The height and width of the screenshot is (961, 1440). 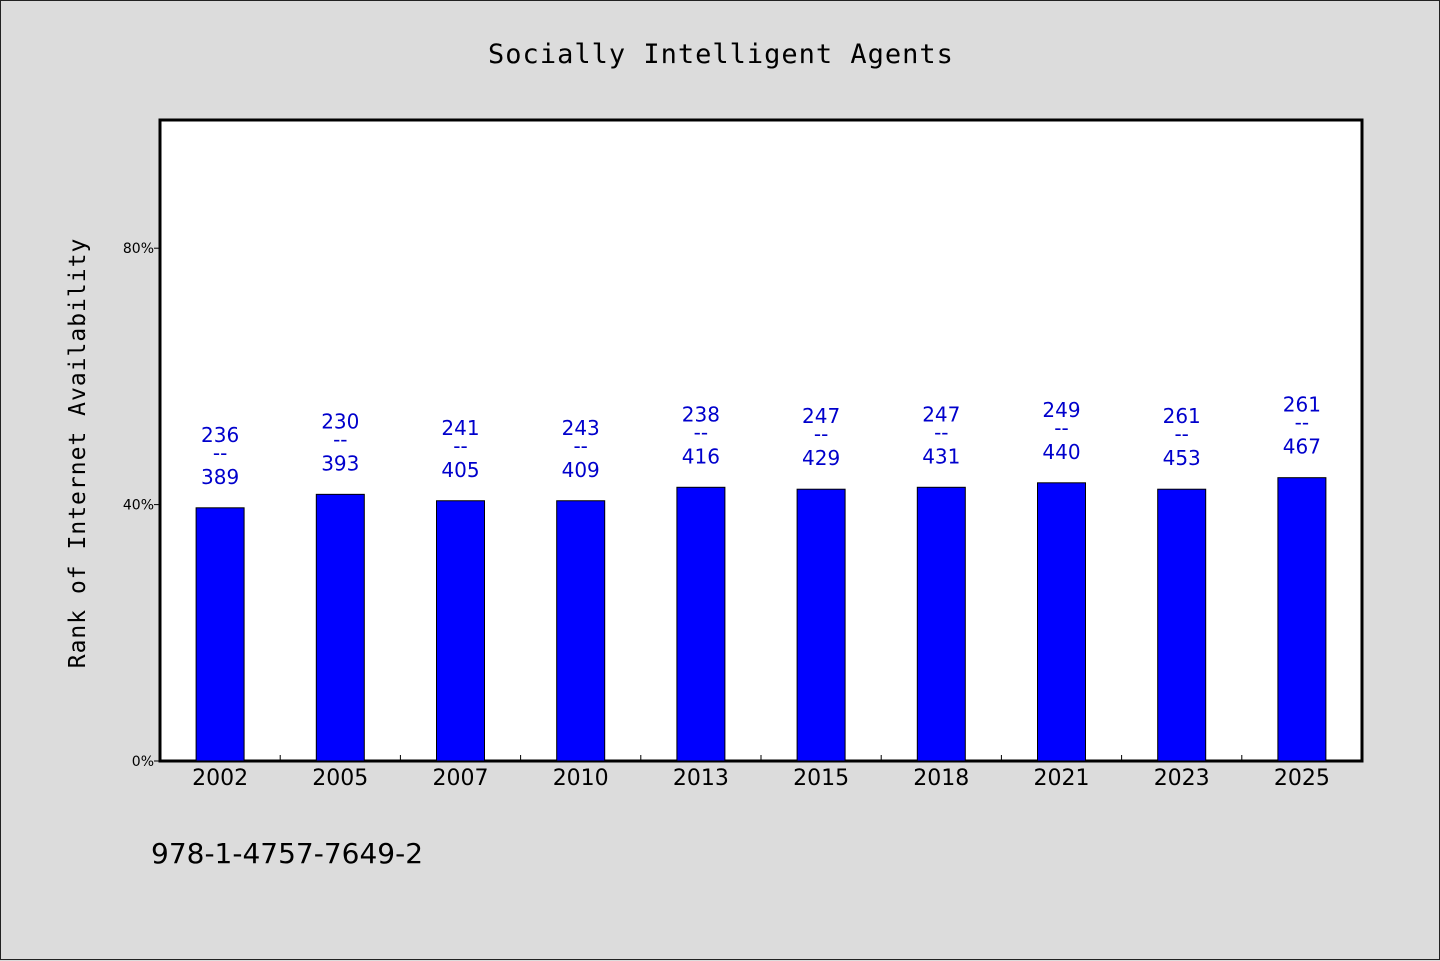 I want to click on data-label-top-2018: 247, so click(x=941, y=414).